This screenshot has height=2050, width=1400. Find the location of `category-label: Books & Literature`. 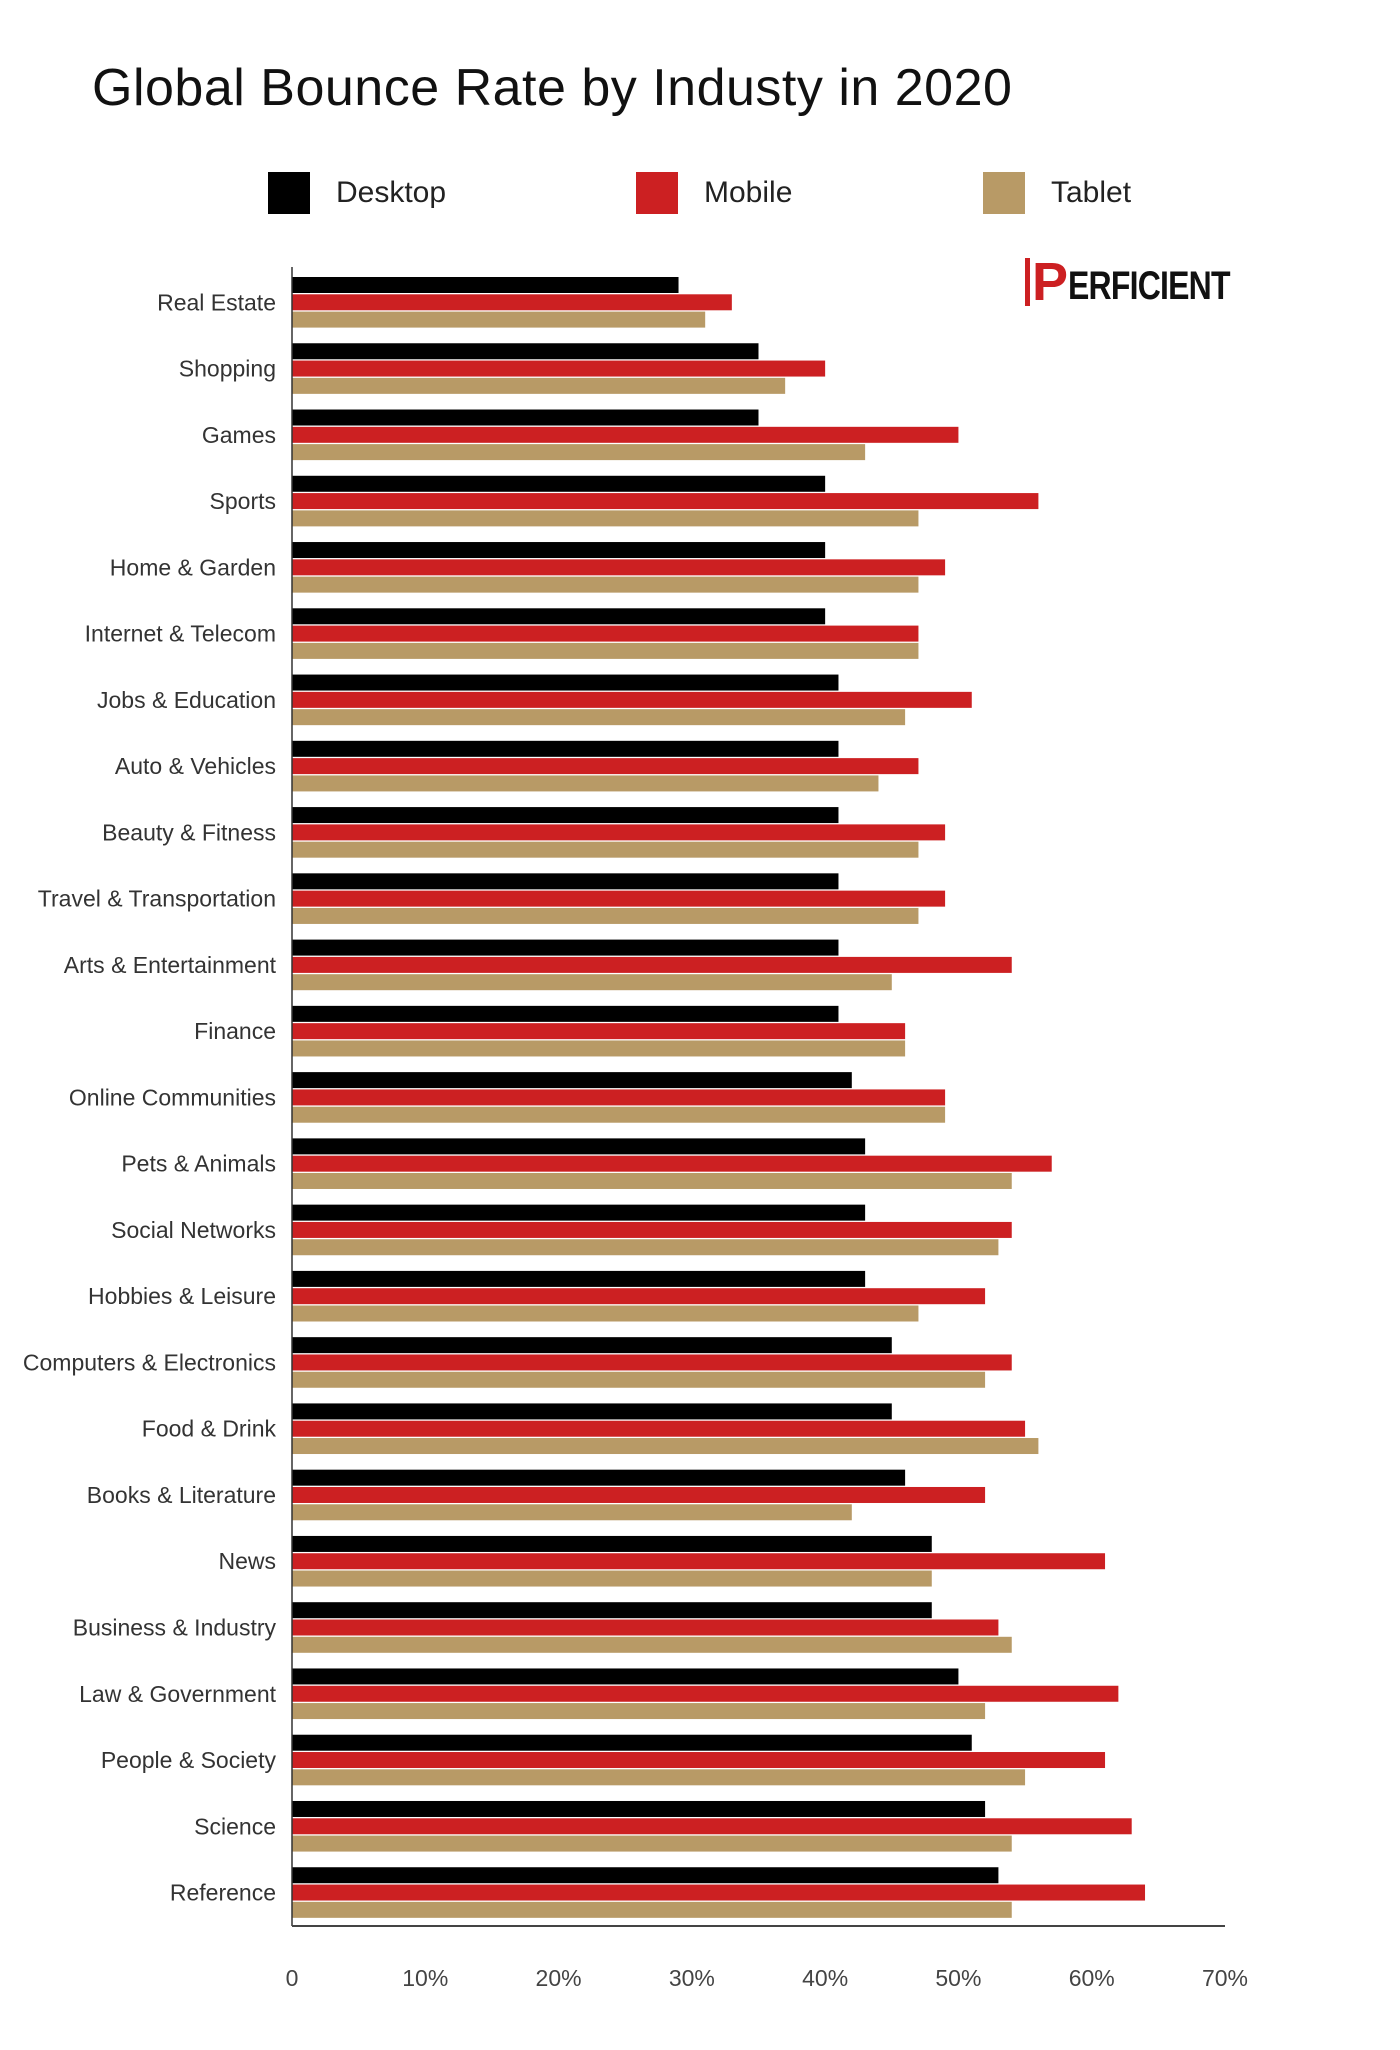

category-label: Books & Literature is located at coordinates (181, 1495).